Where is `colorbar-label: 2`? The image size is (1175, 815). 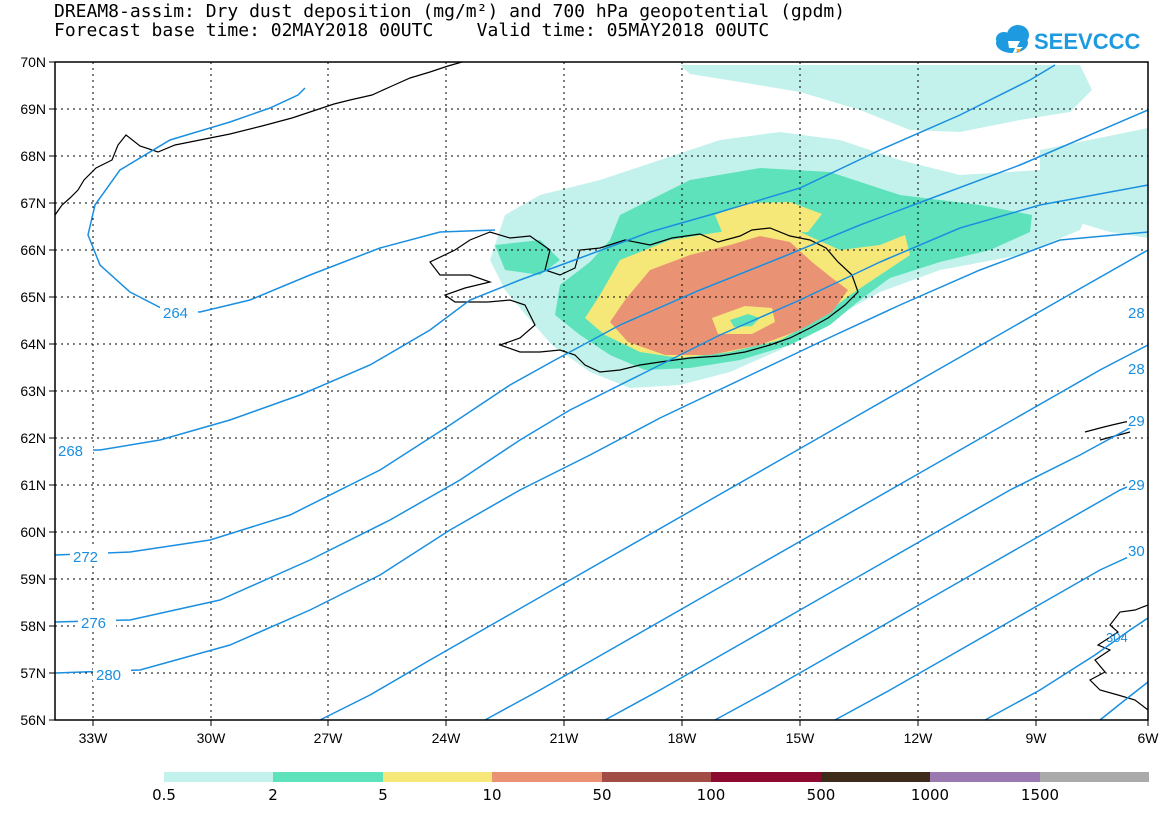
colorbar-label: 2 is located at coordinates (273, 795).